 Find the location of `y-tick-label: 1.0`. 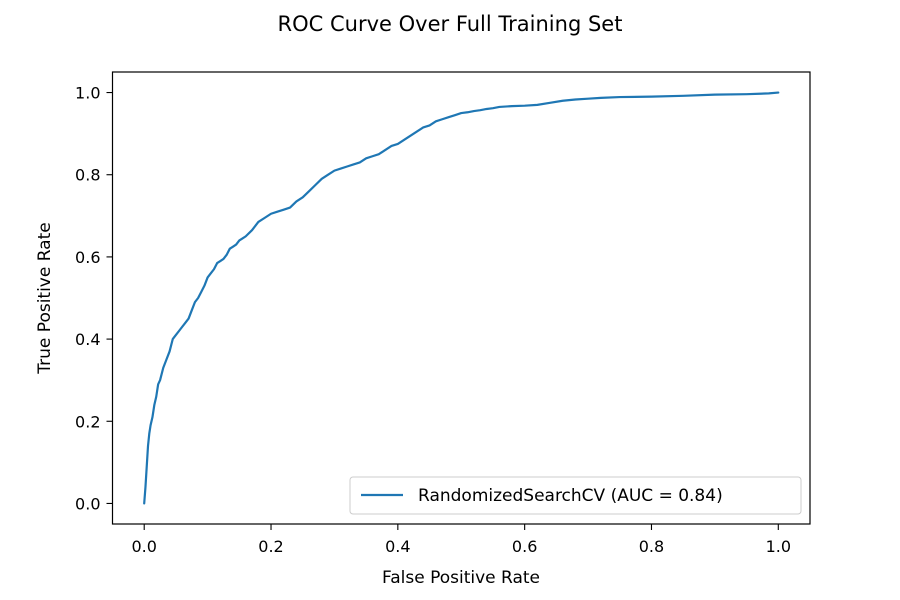

y-tick-label: 1.0 is located at coordinates (87, 93).